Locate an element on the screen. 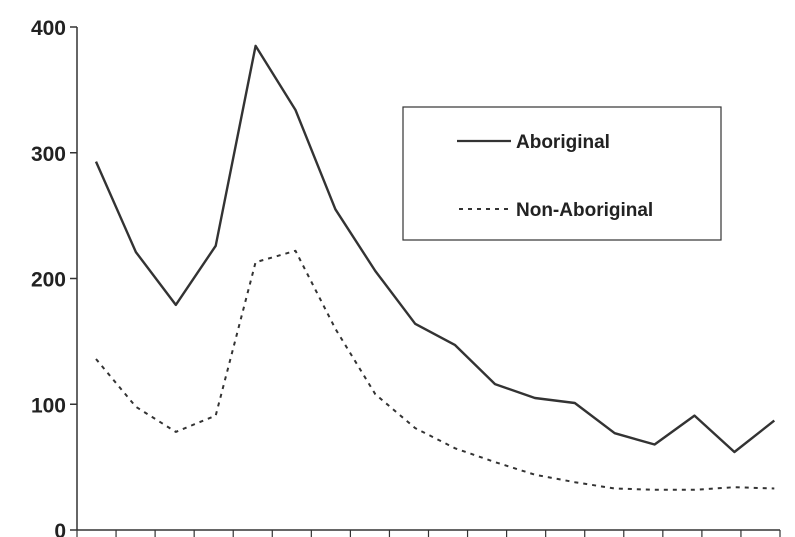 The image size is (795, 537). legend: Aboriginal Non-Aboriginal is located at coordinates (562, 173).